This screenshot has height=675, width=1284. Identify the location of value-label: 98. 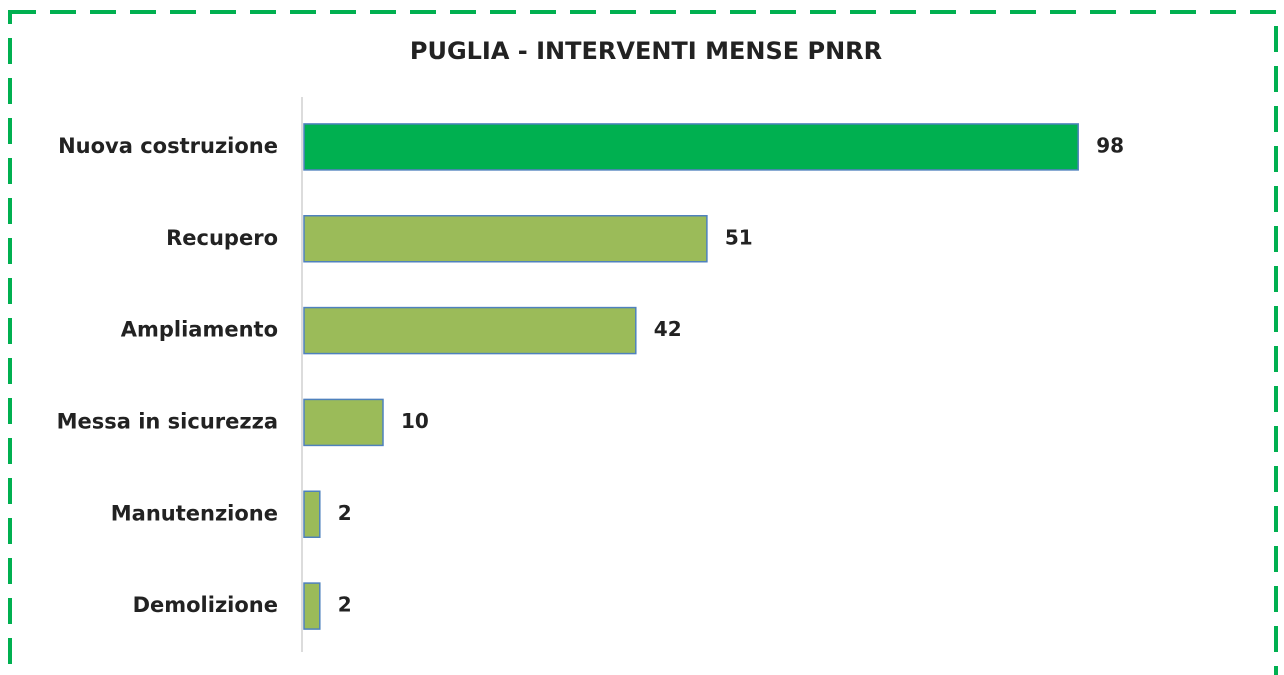
(1110, 145).